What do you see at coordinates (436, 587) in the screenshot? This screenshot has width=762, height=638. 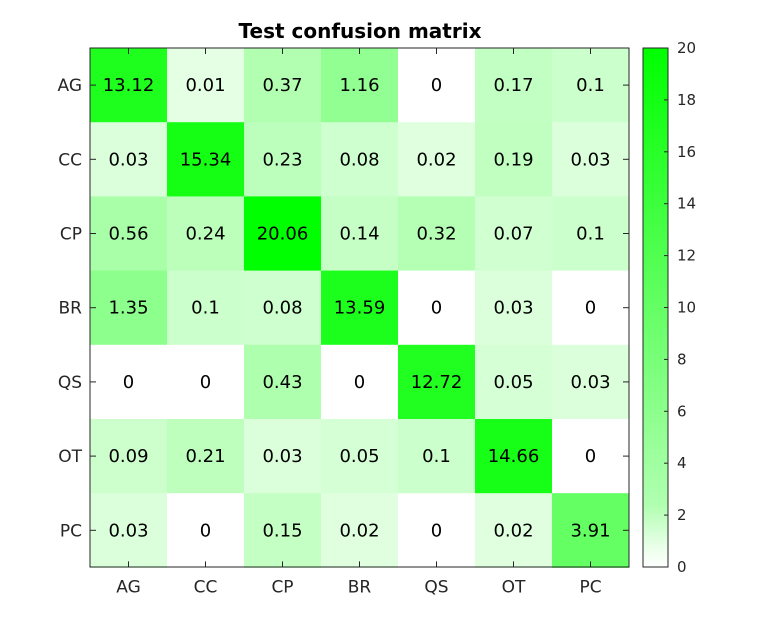 I see `x-tick-label: QS` at bounding box center [436, 587].